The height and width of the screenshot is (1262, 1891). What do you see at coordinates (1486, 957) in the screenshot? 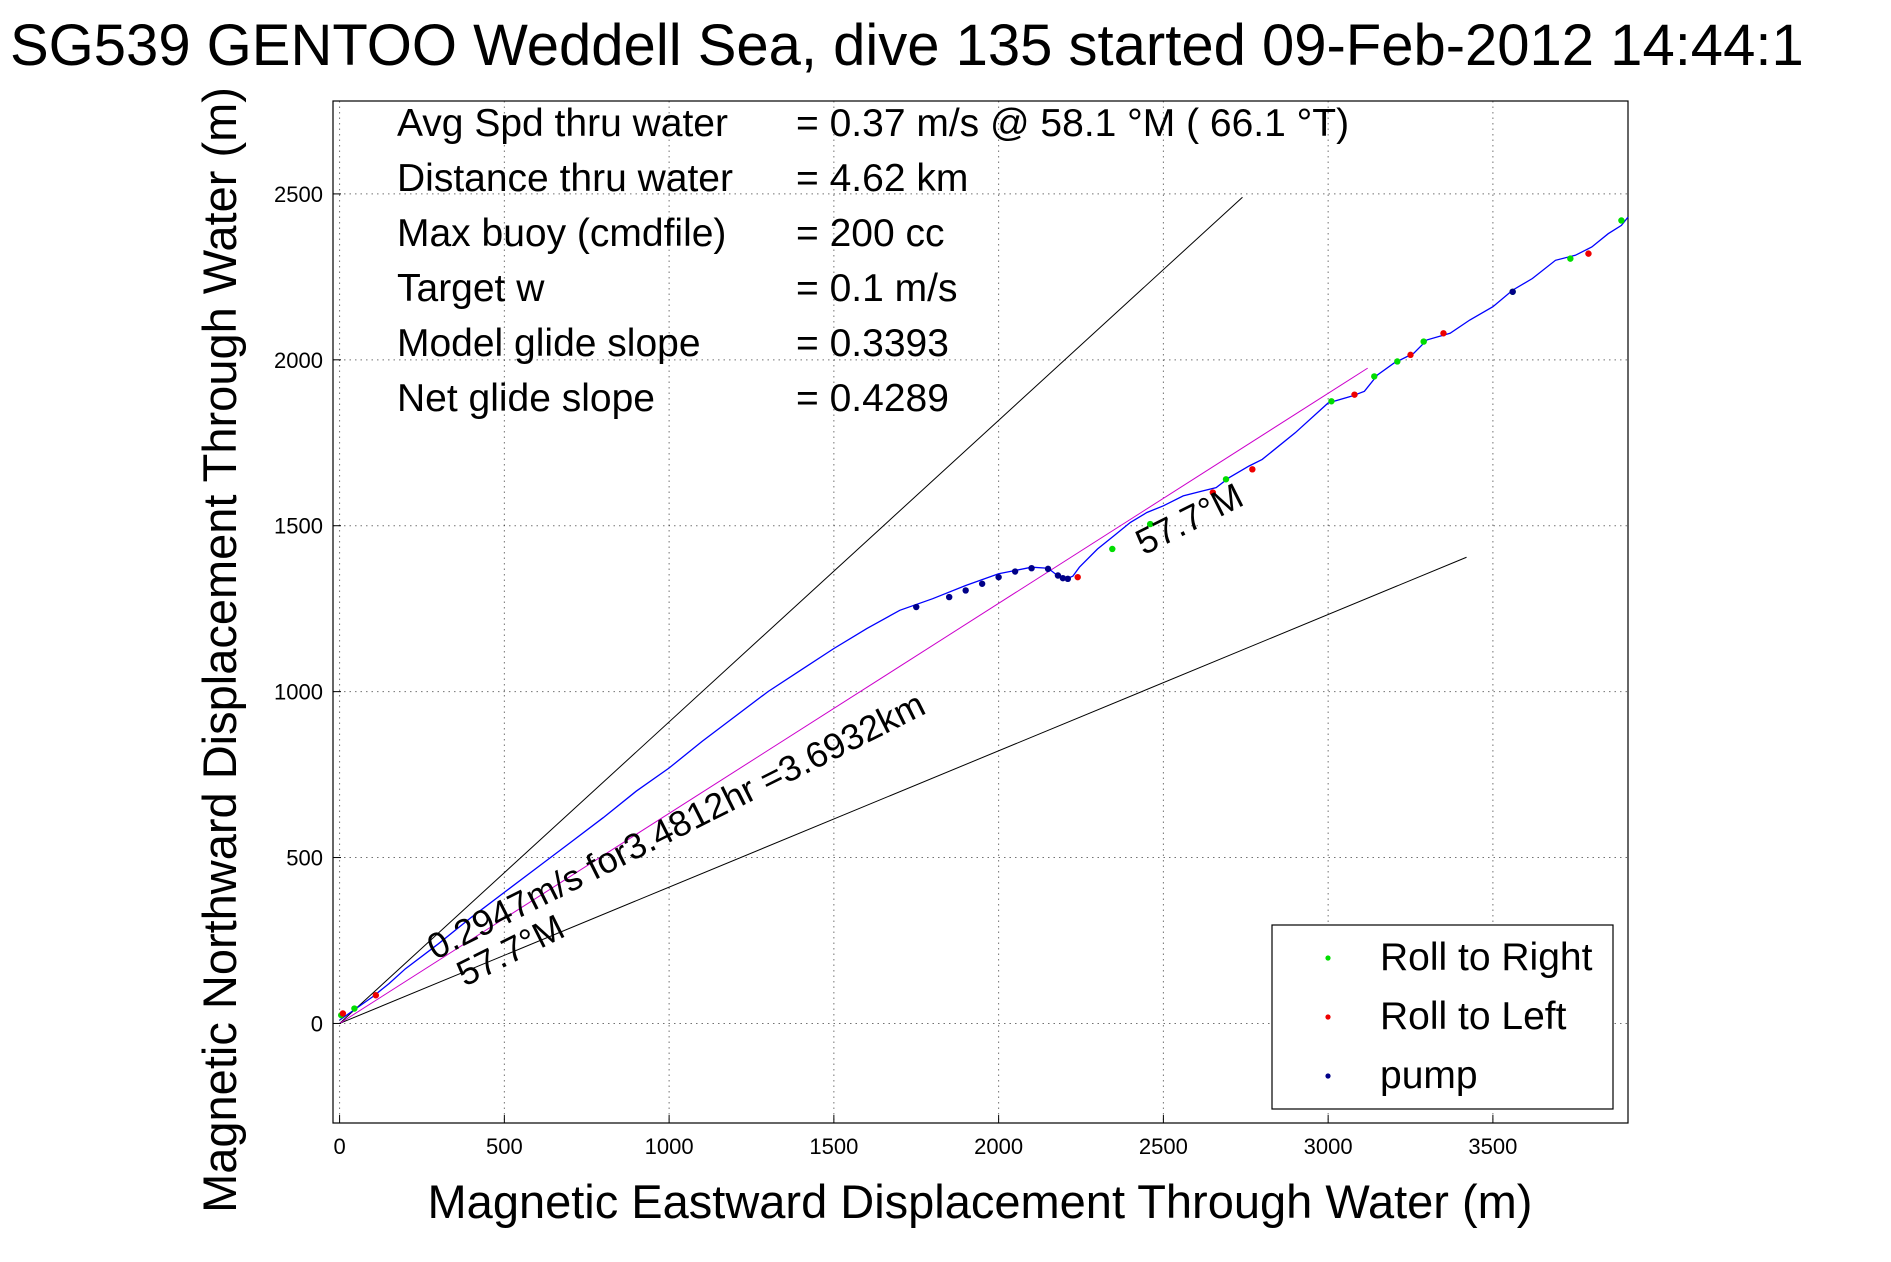
I see `legend-label: Roll to Right` at bounding box center [1486, 957].